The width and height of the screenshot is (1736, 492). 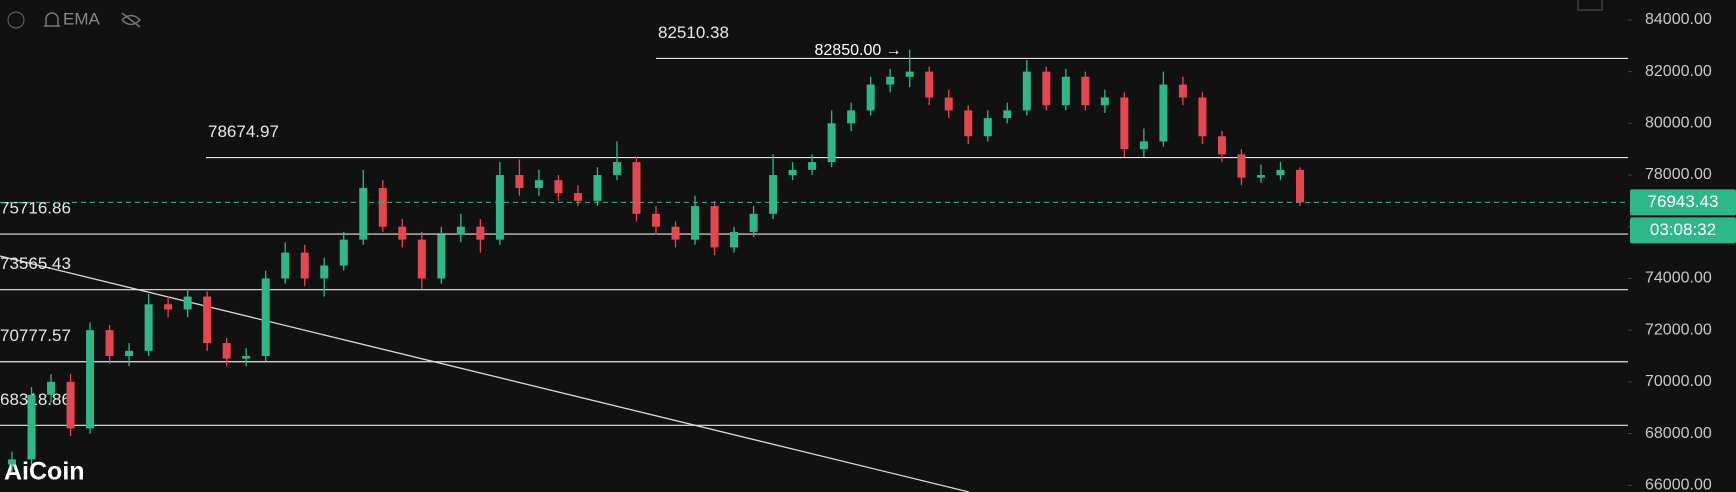 I want to click on countdown-label: 03:08:32, so click(x=1683, y=229).